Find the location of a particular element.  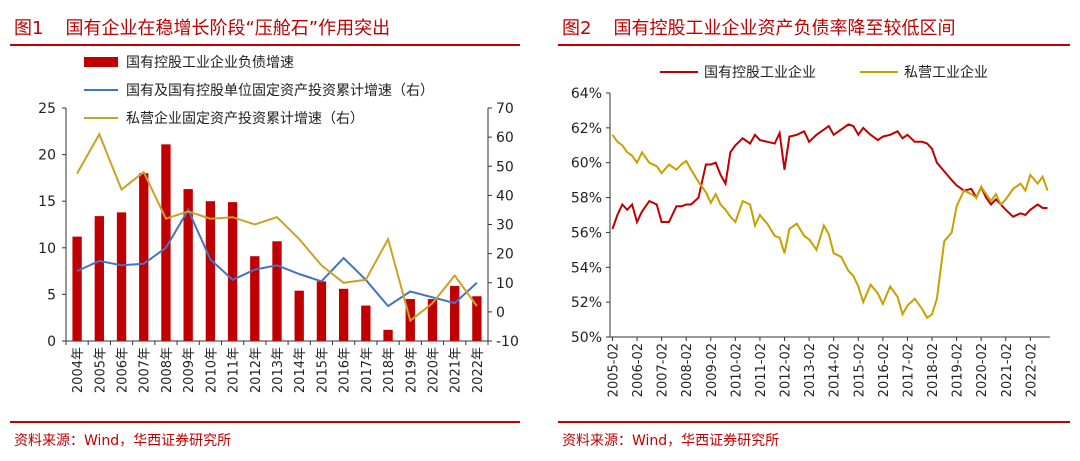

x-tick-label: 2015年 is located at coordinates (322, 370).